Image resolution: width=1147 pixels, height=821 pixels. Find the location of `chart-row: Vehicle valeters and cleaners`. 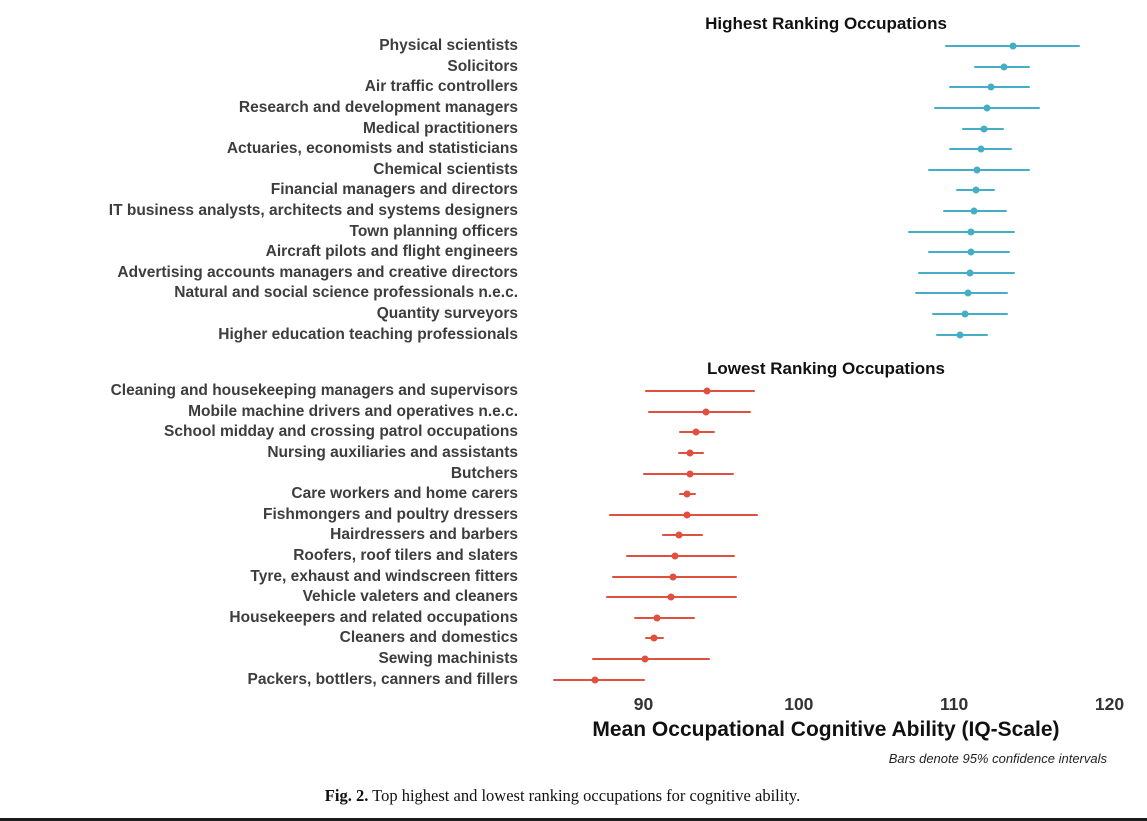

chart-row: Vehicle valeters and cleaners is located at coordinates (562, 597).